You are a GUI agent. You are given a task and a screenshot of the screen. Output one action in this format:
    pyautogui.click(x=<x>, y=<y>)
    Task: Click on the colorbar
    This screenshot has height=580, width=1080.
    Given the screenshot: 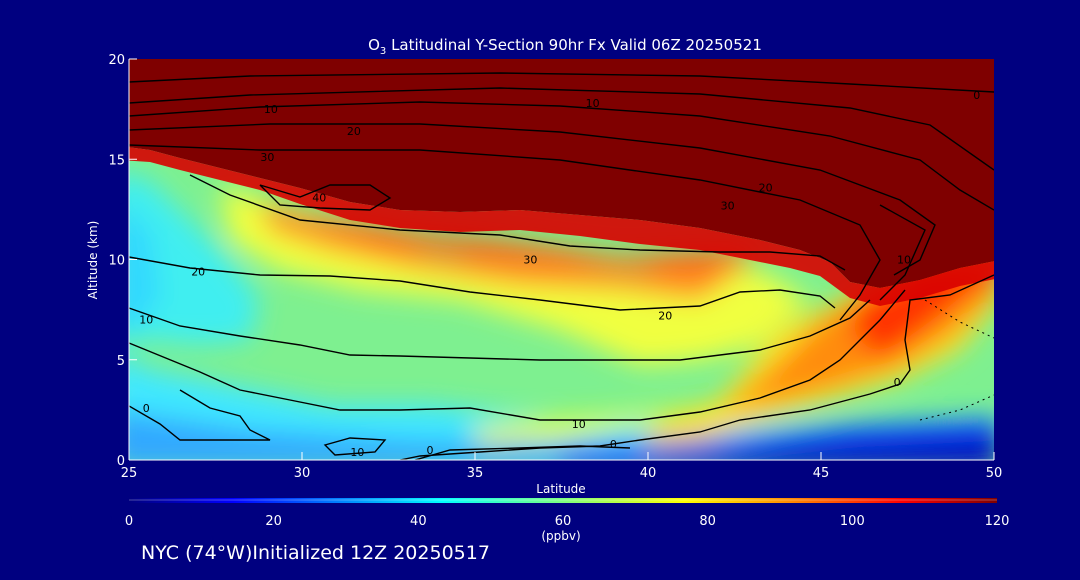 What is the action you would take?
    pyautogui.click(x=563, y=500)
    